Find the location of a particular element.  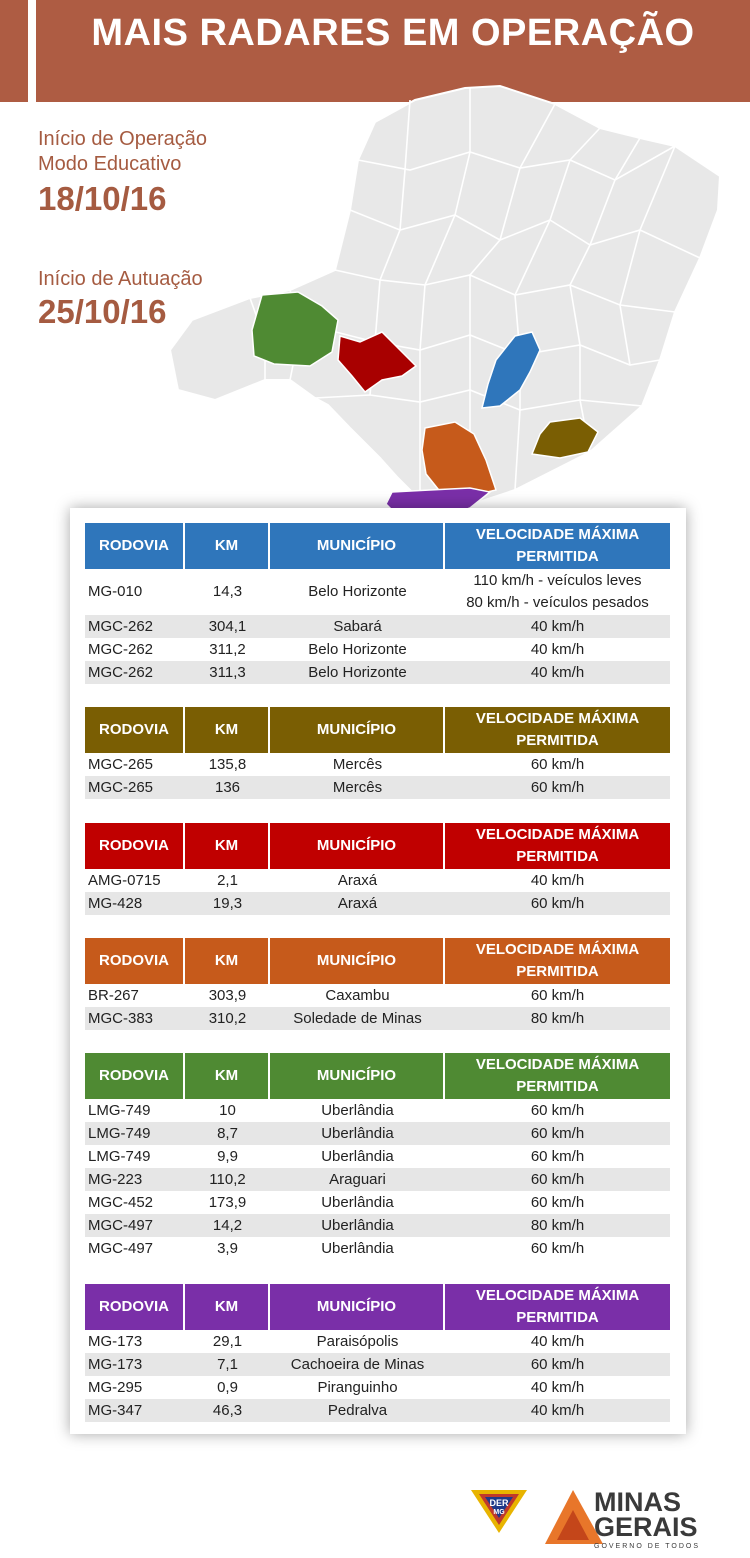

minas-gerais-logo-icon is located at coordinates (574, 1517).